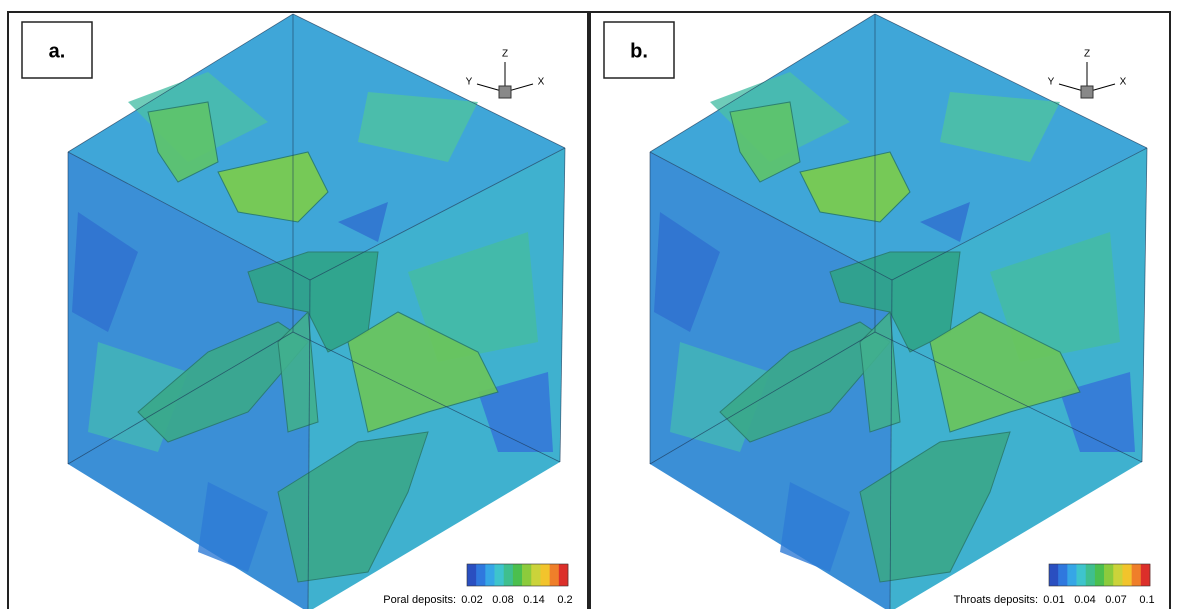 This screenshot has height=614, width=1177. I want to click on legend-title: Poral deposits:, so click(419, 600).